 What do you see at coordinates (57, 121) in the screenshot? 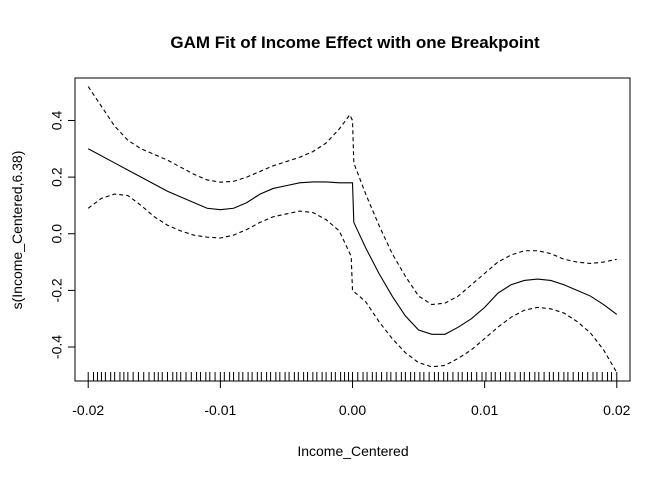
I see `y-tick-label: 0.4` at bounding box center [57, 121].